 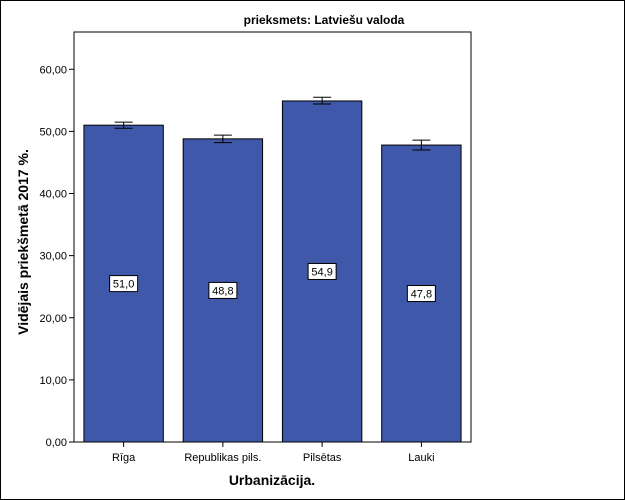 What do you see at coordinates (324, 20) in the screenshot?
I see `chart-title: prieksmets: Latviešu valoda` at bounding box center [324, 20].